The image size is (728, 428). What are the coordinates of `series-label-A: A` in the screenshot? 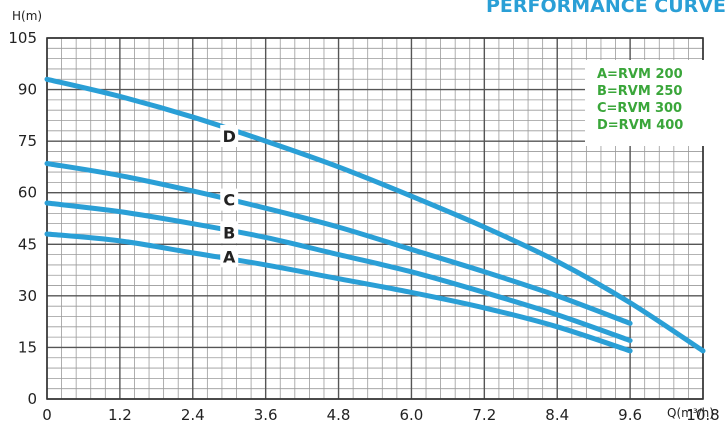 It's located at (229, 256).